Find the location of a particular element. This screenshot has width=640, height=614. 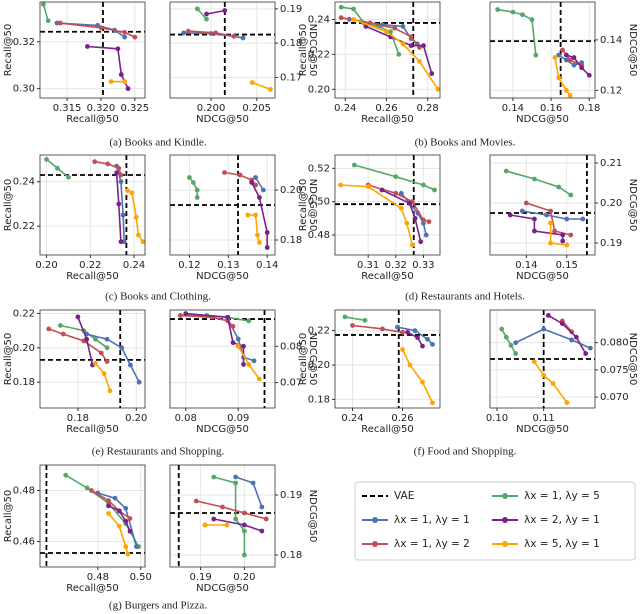

y-tick-label: 0.22 is located at coordinates (319, 331).